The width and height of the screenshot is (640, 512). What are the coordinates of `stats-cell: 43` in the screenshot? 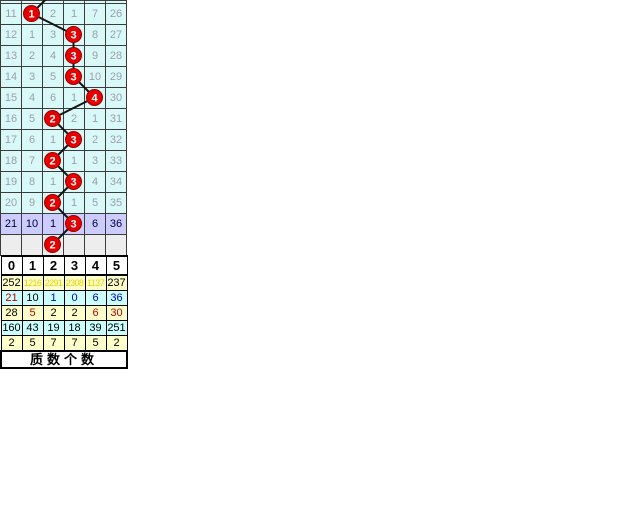 It's located at (32, 328).